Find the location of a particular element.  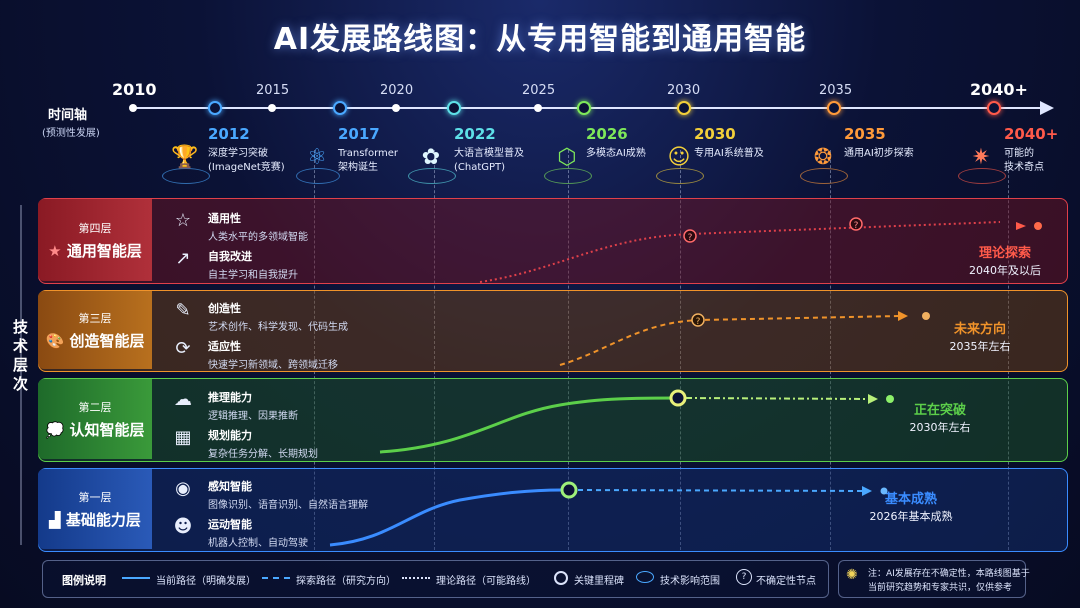

legend-swatch-dotted is located at coordinates (416, 578).